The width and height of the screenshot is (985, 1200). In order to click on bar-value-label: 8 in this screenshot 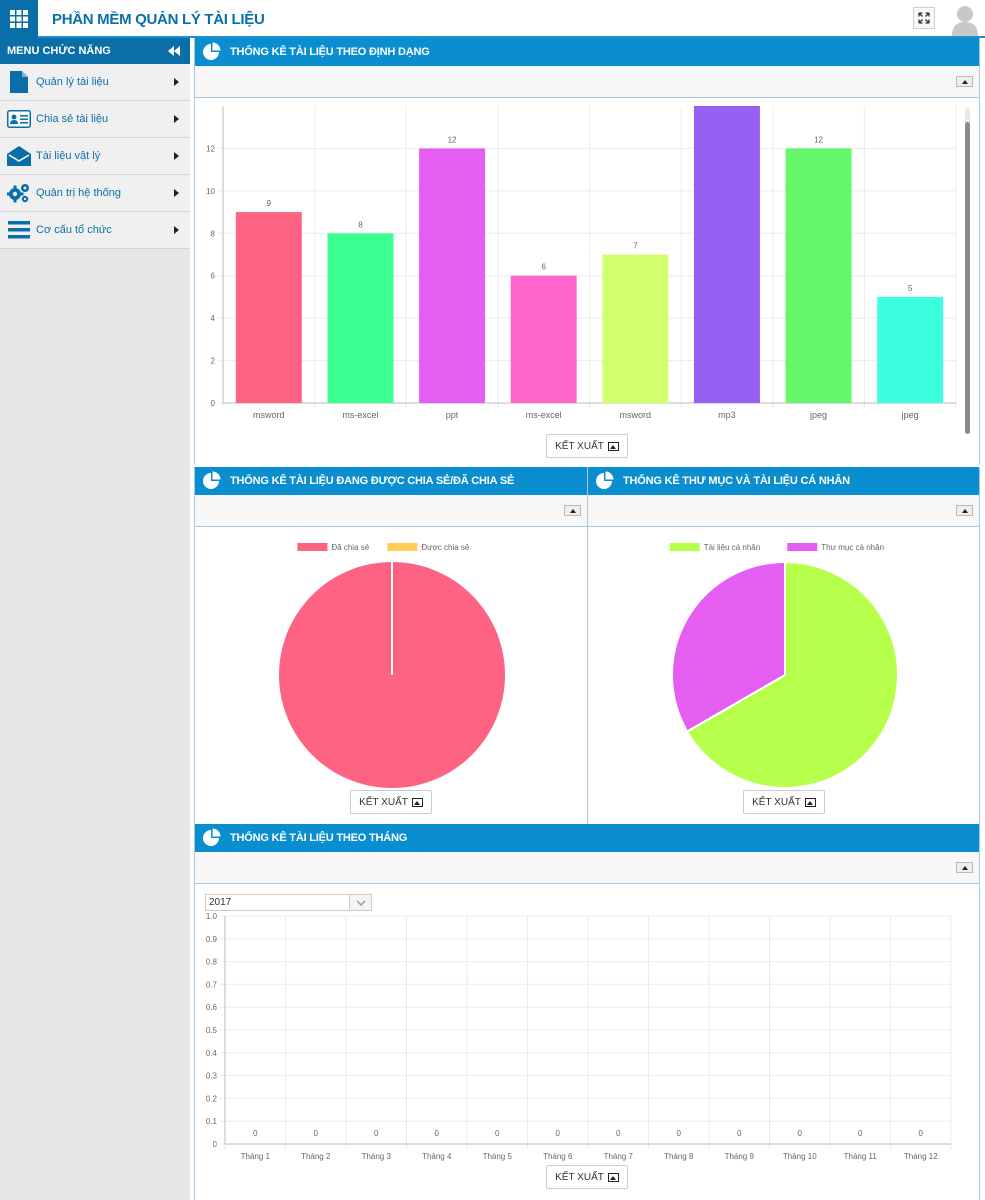, I will do `click(360, 224)`.